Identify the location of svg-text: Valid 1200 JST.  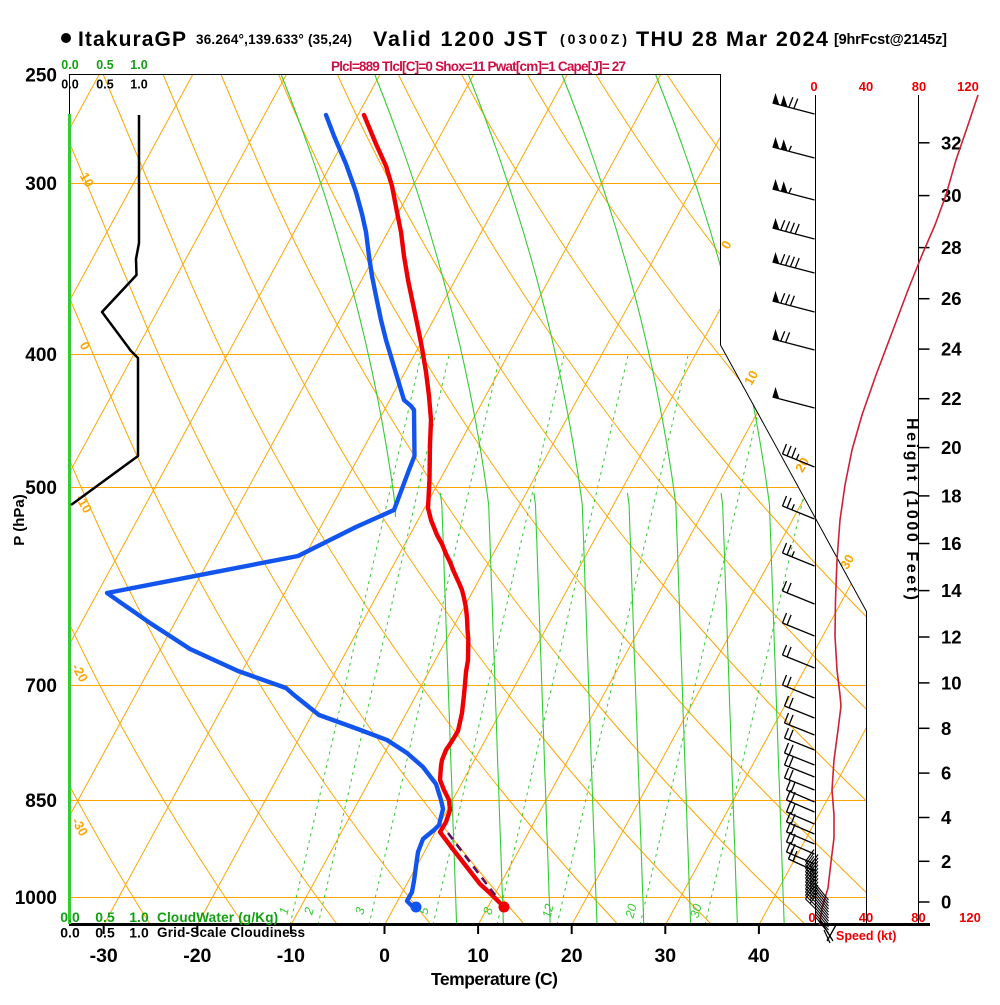
(460, 39).